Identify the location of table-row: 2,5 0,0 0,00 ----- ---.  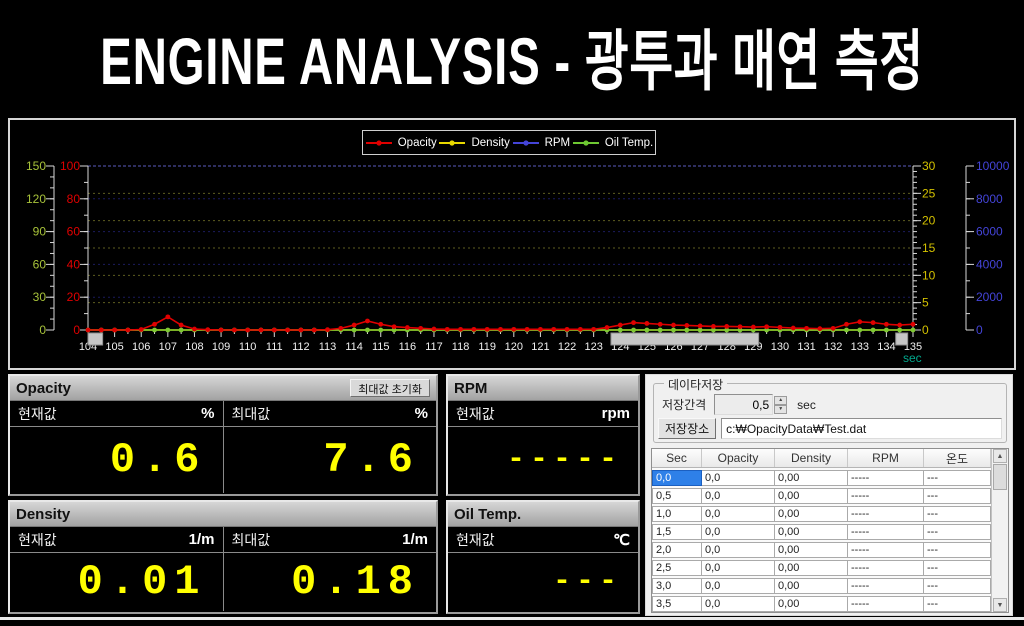
(822, 568).